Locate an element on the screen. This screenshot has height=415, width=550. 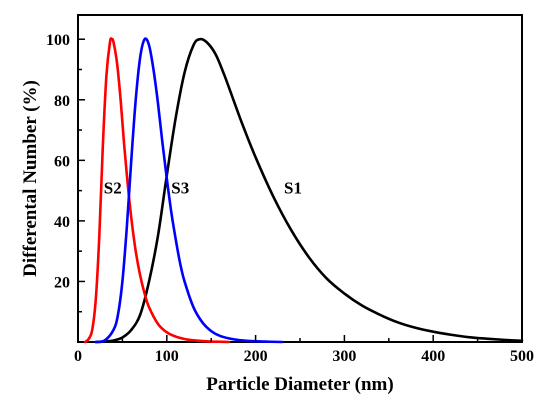
x-tick-label: 400 is located at coordinates (433, 356).